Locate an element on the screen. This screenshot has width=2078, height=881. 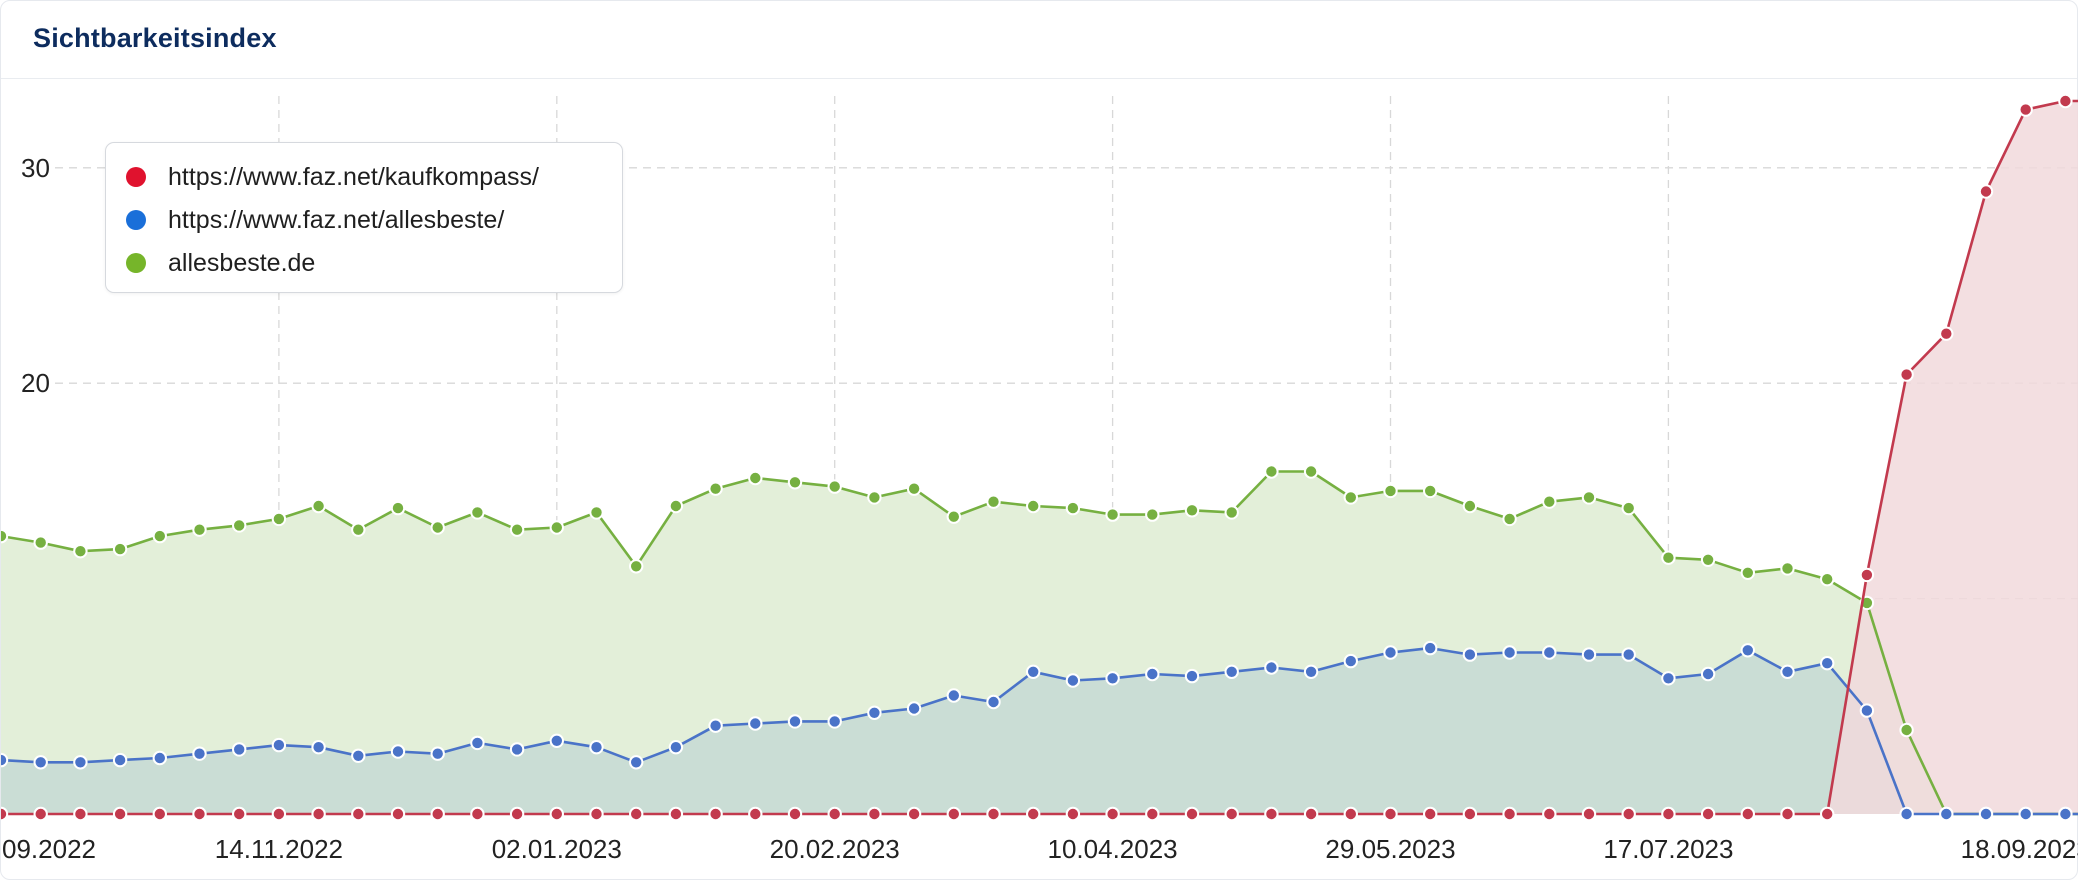
x-tick-label-5: 29.05.2023 is located at coordinates (1390, 849).